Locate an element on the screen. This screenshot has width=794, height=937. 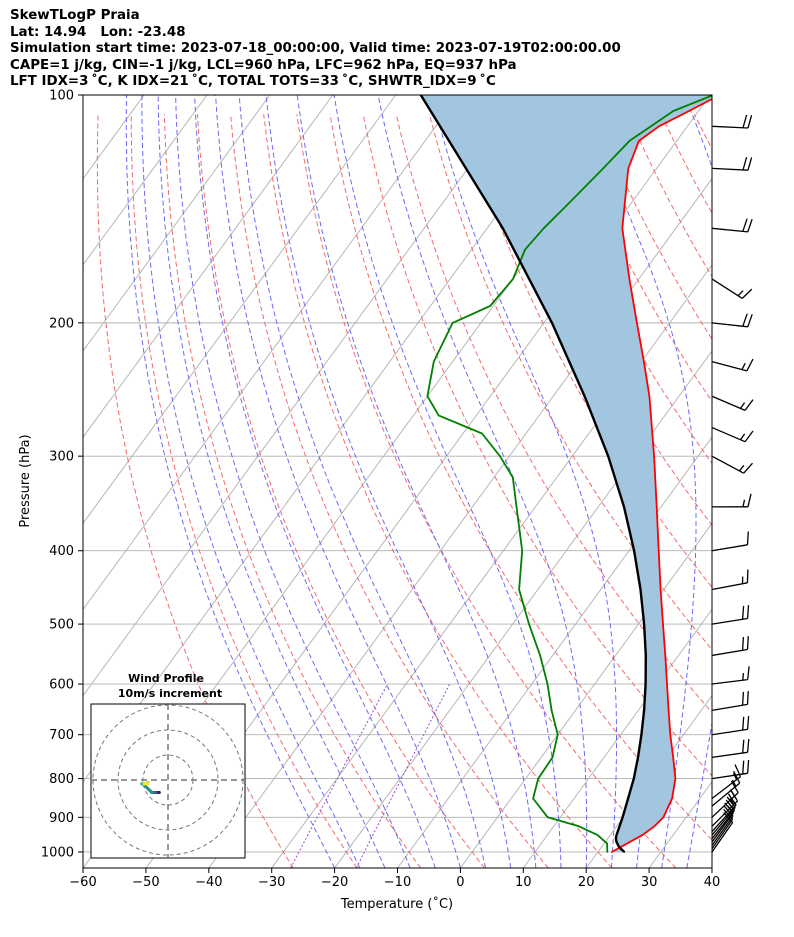
x-axis-label: Temperature (˚C) is located at coordinates (396, 904).